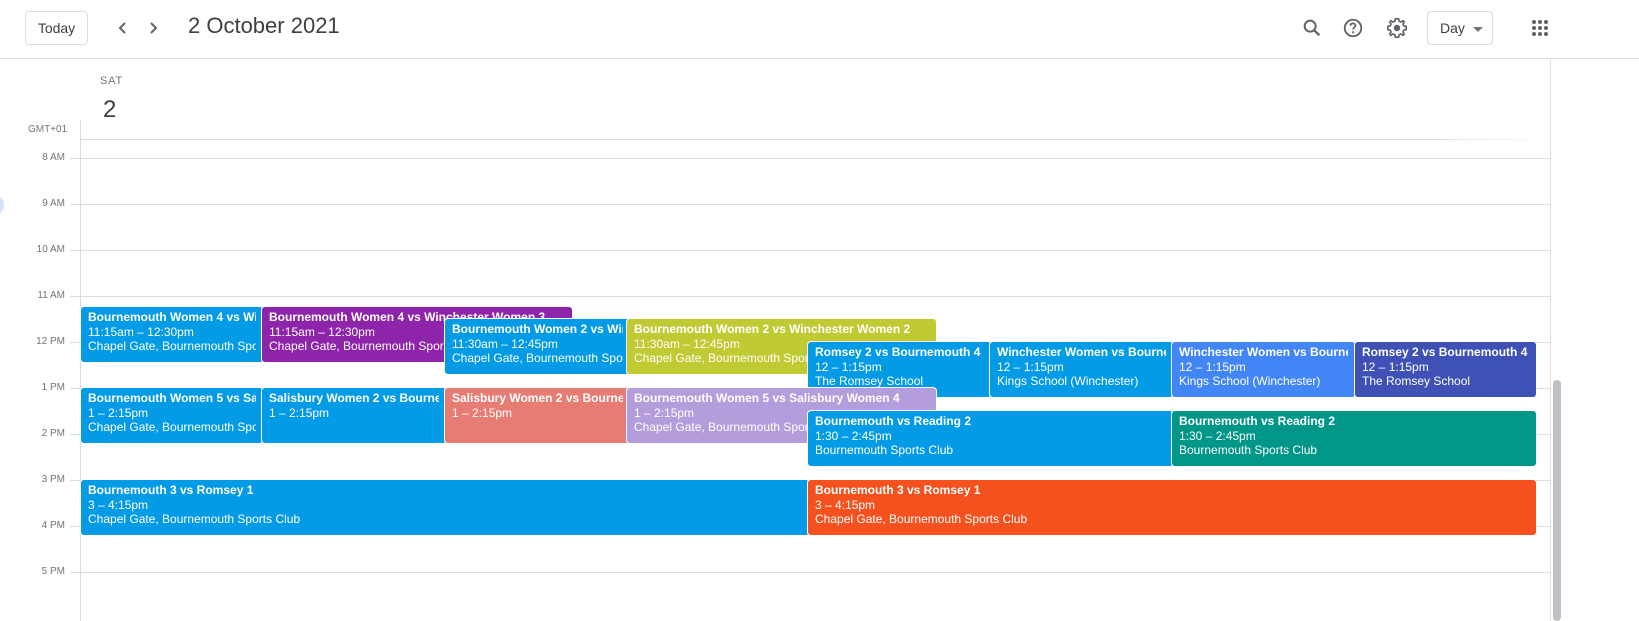 The width and height of the screenshot is (1639, 621). What do you see at coordinates (51, 295) in the screenshot?
I see `hour-label: 11 AM` at bounding box center [51, 295].